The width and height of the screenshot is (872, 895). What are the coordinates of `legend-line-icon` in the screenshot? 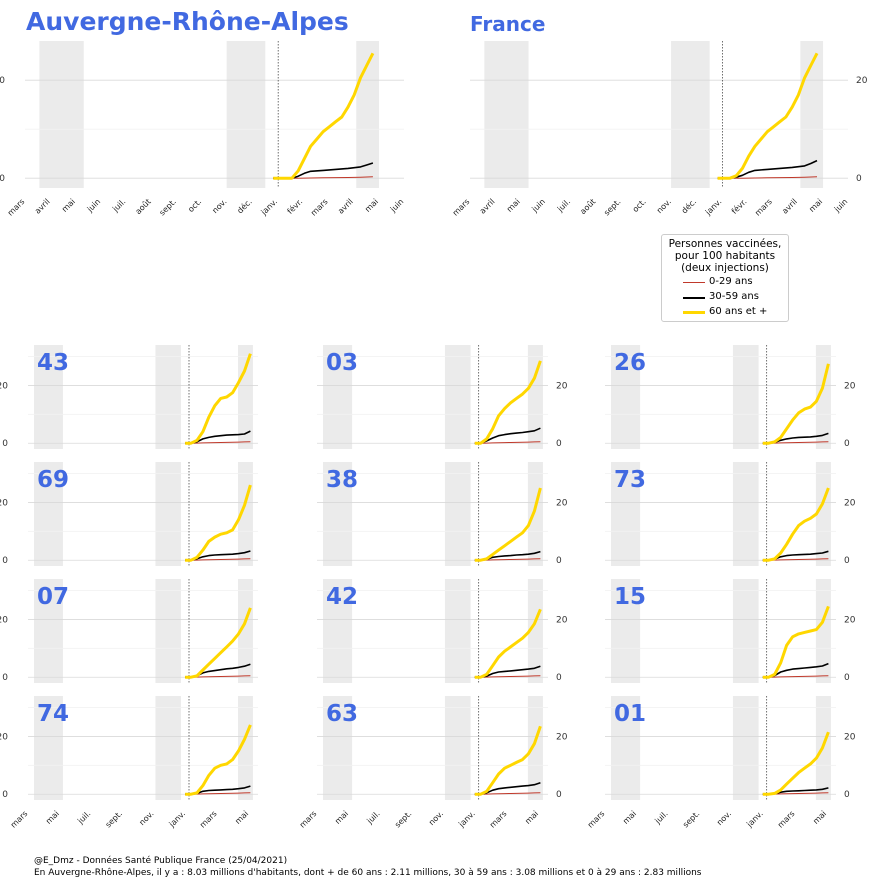 It's located at (694, 282).